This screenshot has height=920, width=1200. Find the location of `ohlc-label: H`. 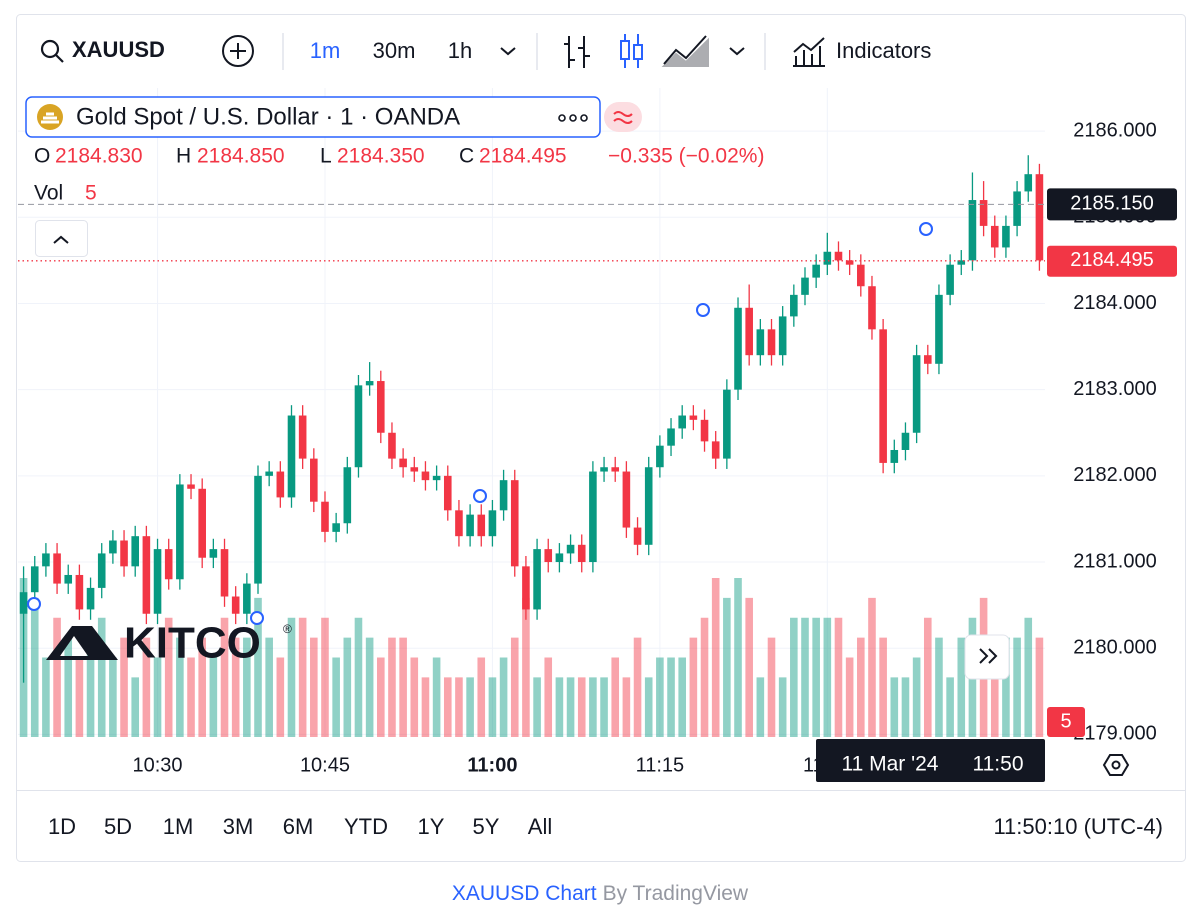

ohlc-label: H is located at coordinates (183, 156).